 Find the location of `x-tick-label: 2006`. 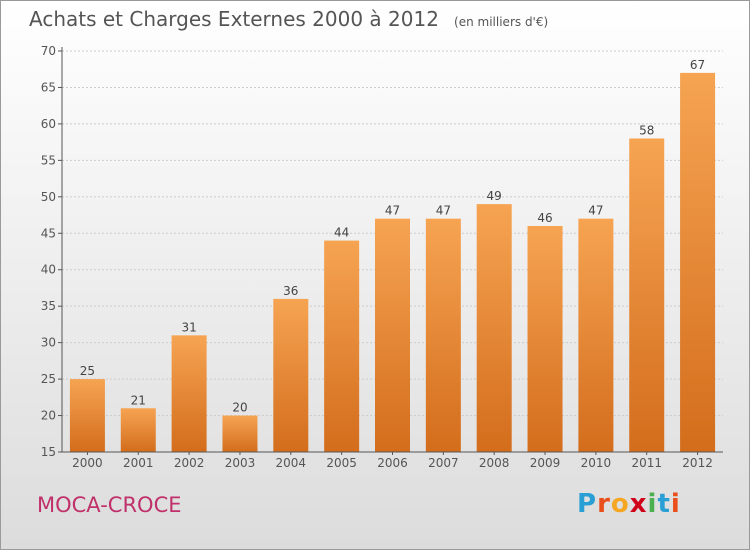

x-tick-label: 2006 is located at coordinates (392, 463).